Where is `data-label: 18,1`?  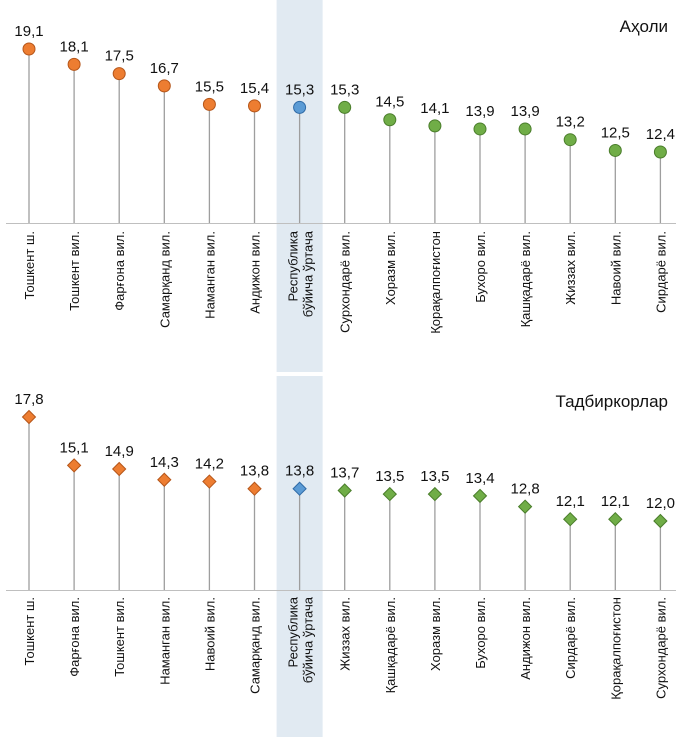
data-label: 18,1 is located at coordinates (73, 46).